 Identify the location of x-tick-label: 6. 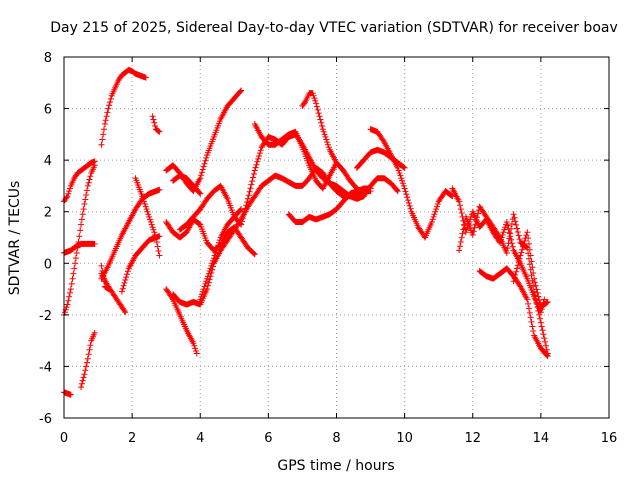
(268, 438).